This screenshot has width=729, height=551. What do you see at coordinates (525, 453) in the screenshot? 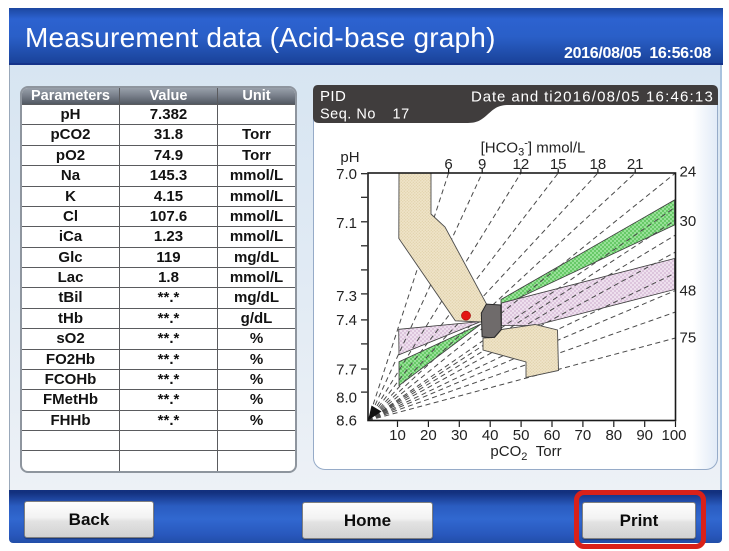
I see `svg-text: pCO2 Torr` at bounding box center [525, 453].